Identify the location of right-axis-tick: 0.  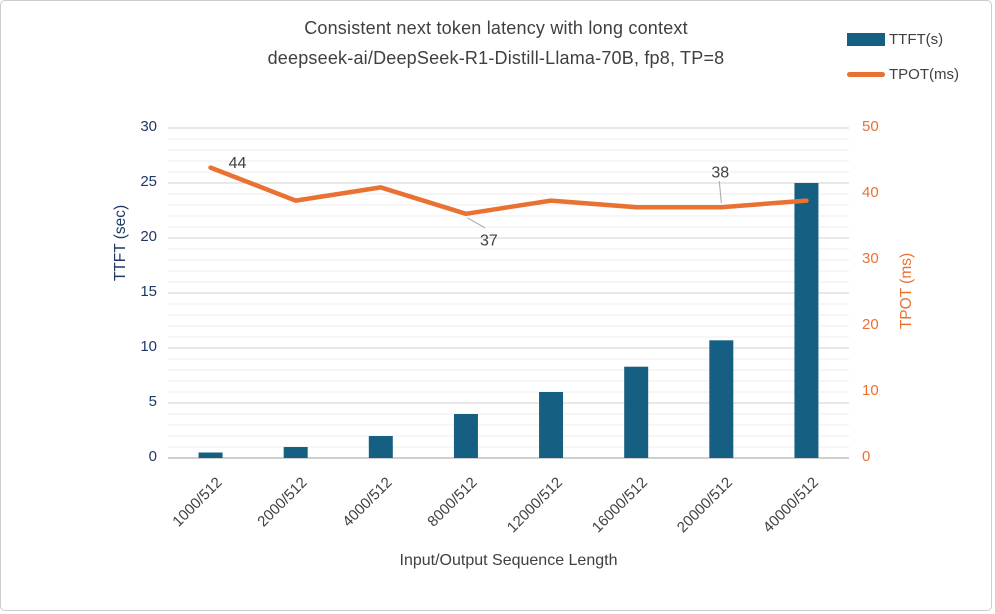
(866, 456).